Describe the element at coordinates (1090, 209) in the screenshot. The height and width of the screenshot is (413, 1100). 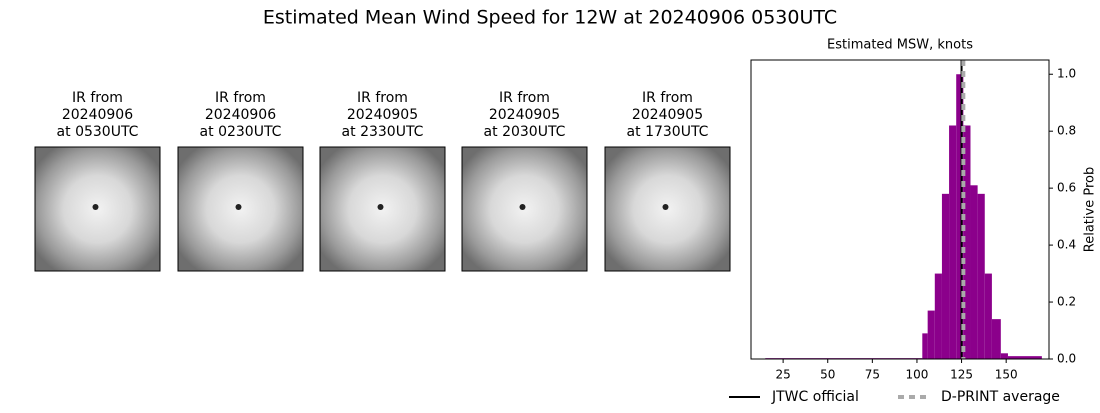
I see `y-axis-label: Relative Prob` at that location.